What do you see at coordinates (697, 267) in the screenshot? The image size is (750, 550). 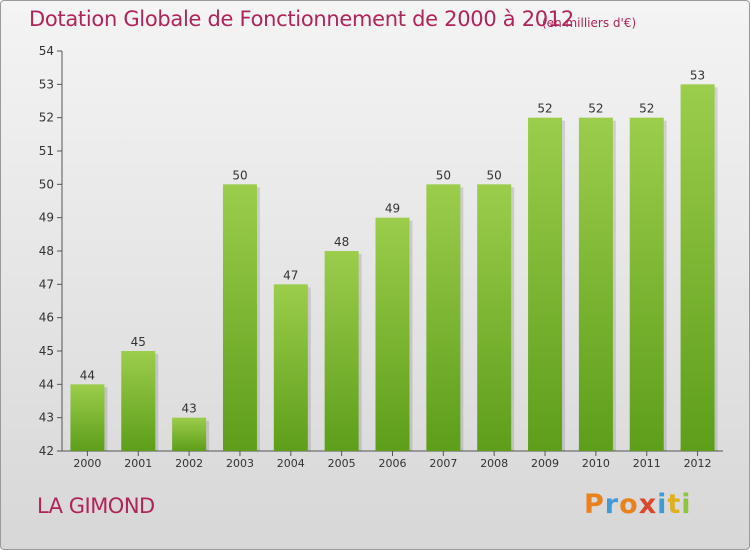 I see `bar-2012` at bounding box center [697, 267].